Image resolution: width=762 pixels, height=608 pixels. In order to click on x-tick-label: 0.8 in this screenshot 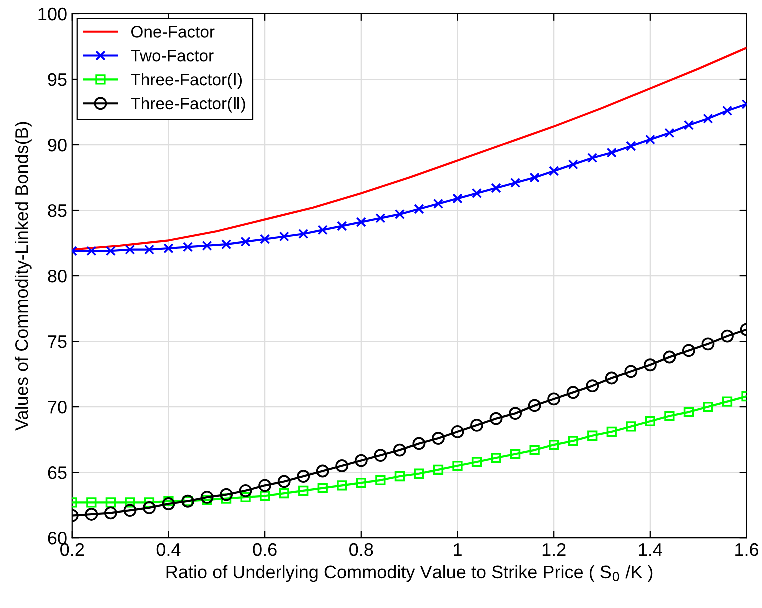, I will do `click(362, 549)`.